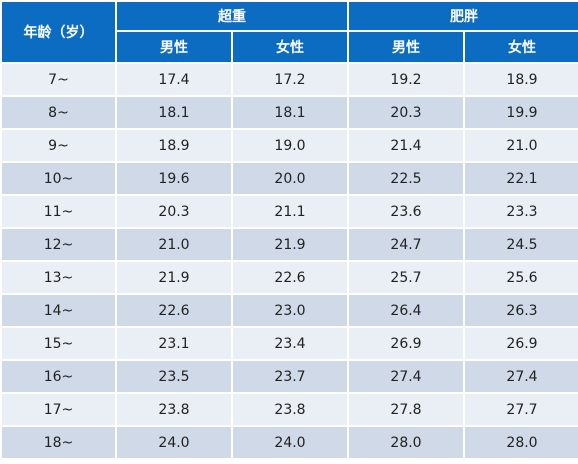  I want to click on obese-male-cell: 24.7, so click(406, 244).